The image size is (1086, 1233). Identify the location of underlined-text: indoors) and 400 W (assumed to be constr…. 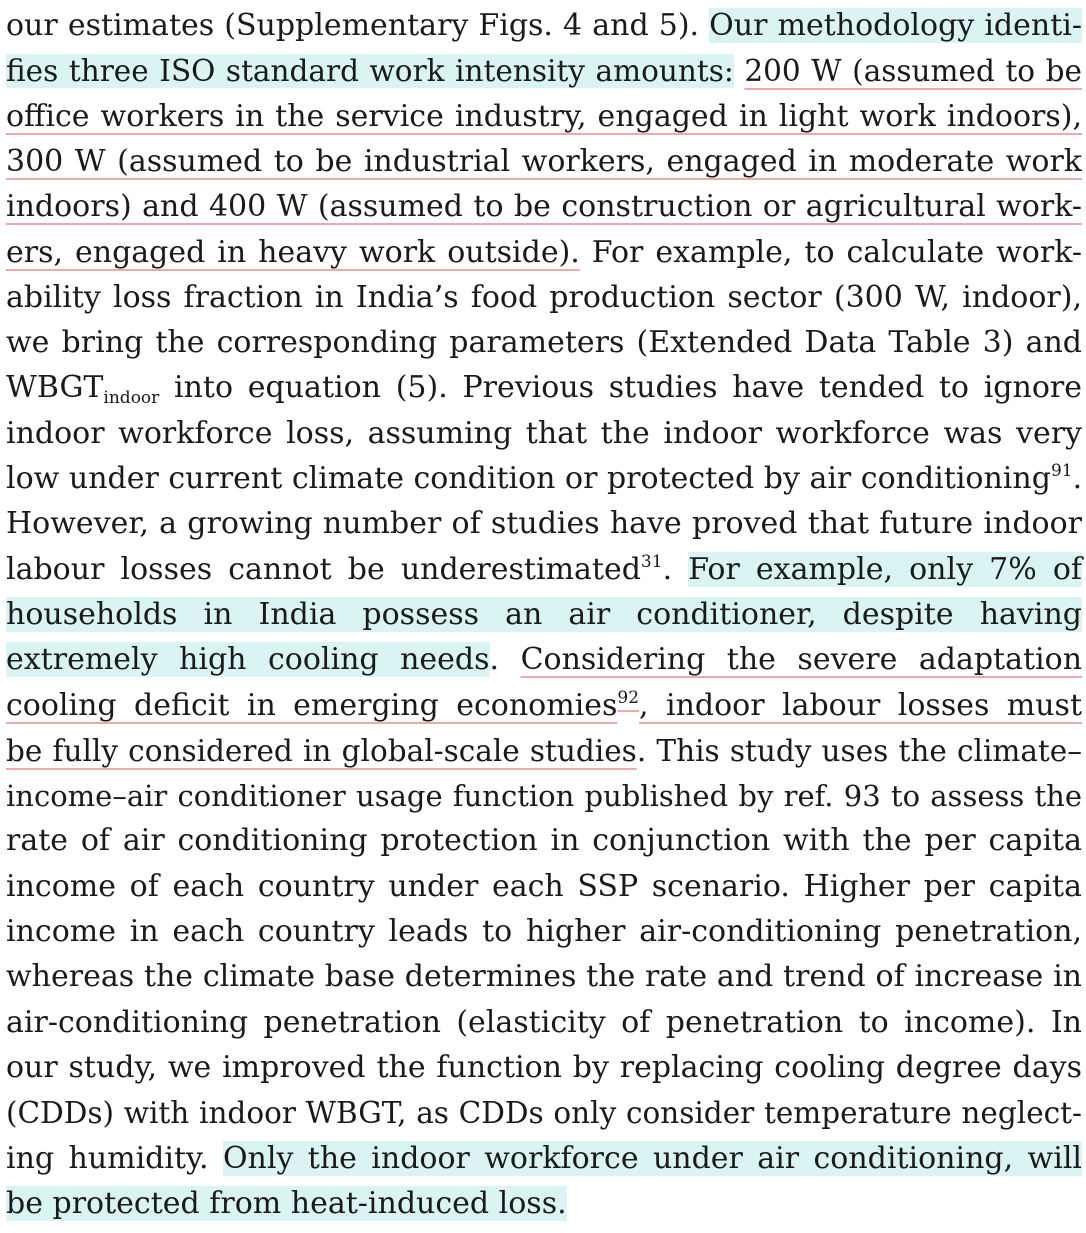
(544, 207).